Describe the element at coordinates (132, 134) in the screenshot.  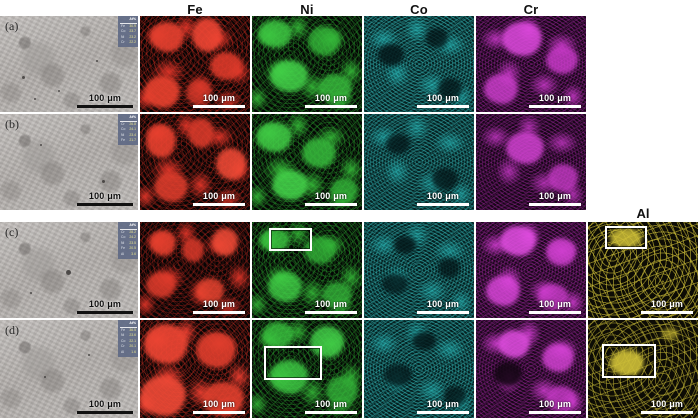
I see `comp-value: 23.4` at that location.